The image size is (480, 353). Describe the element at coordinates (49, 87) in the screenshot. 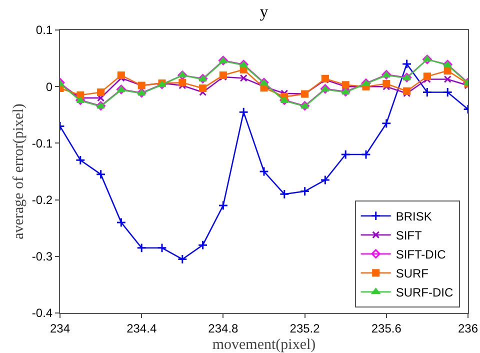

I see `y-tick-label: 0` at that location.